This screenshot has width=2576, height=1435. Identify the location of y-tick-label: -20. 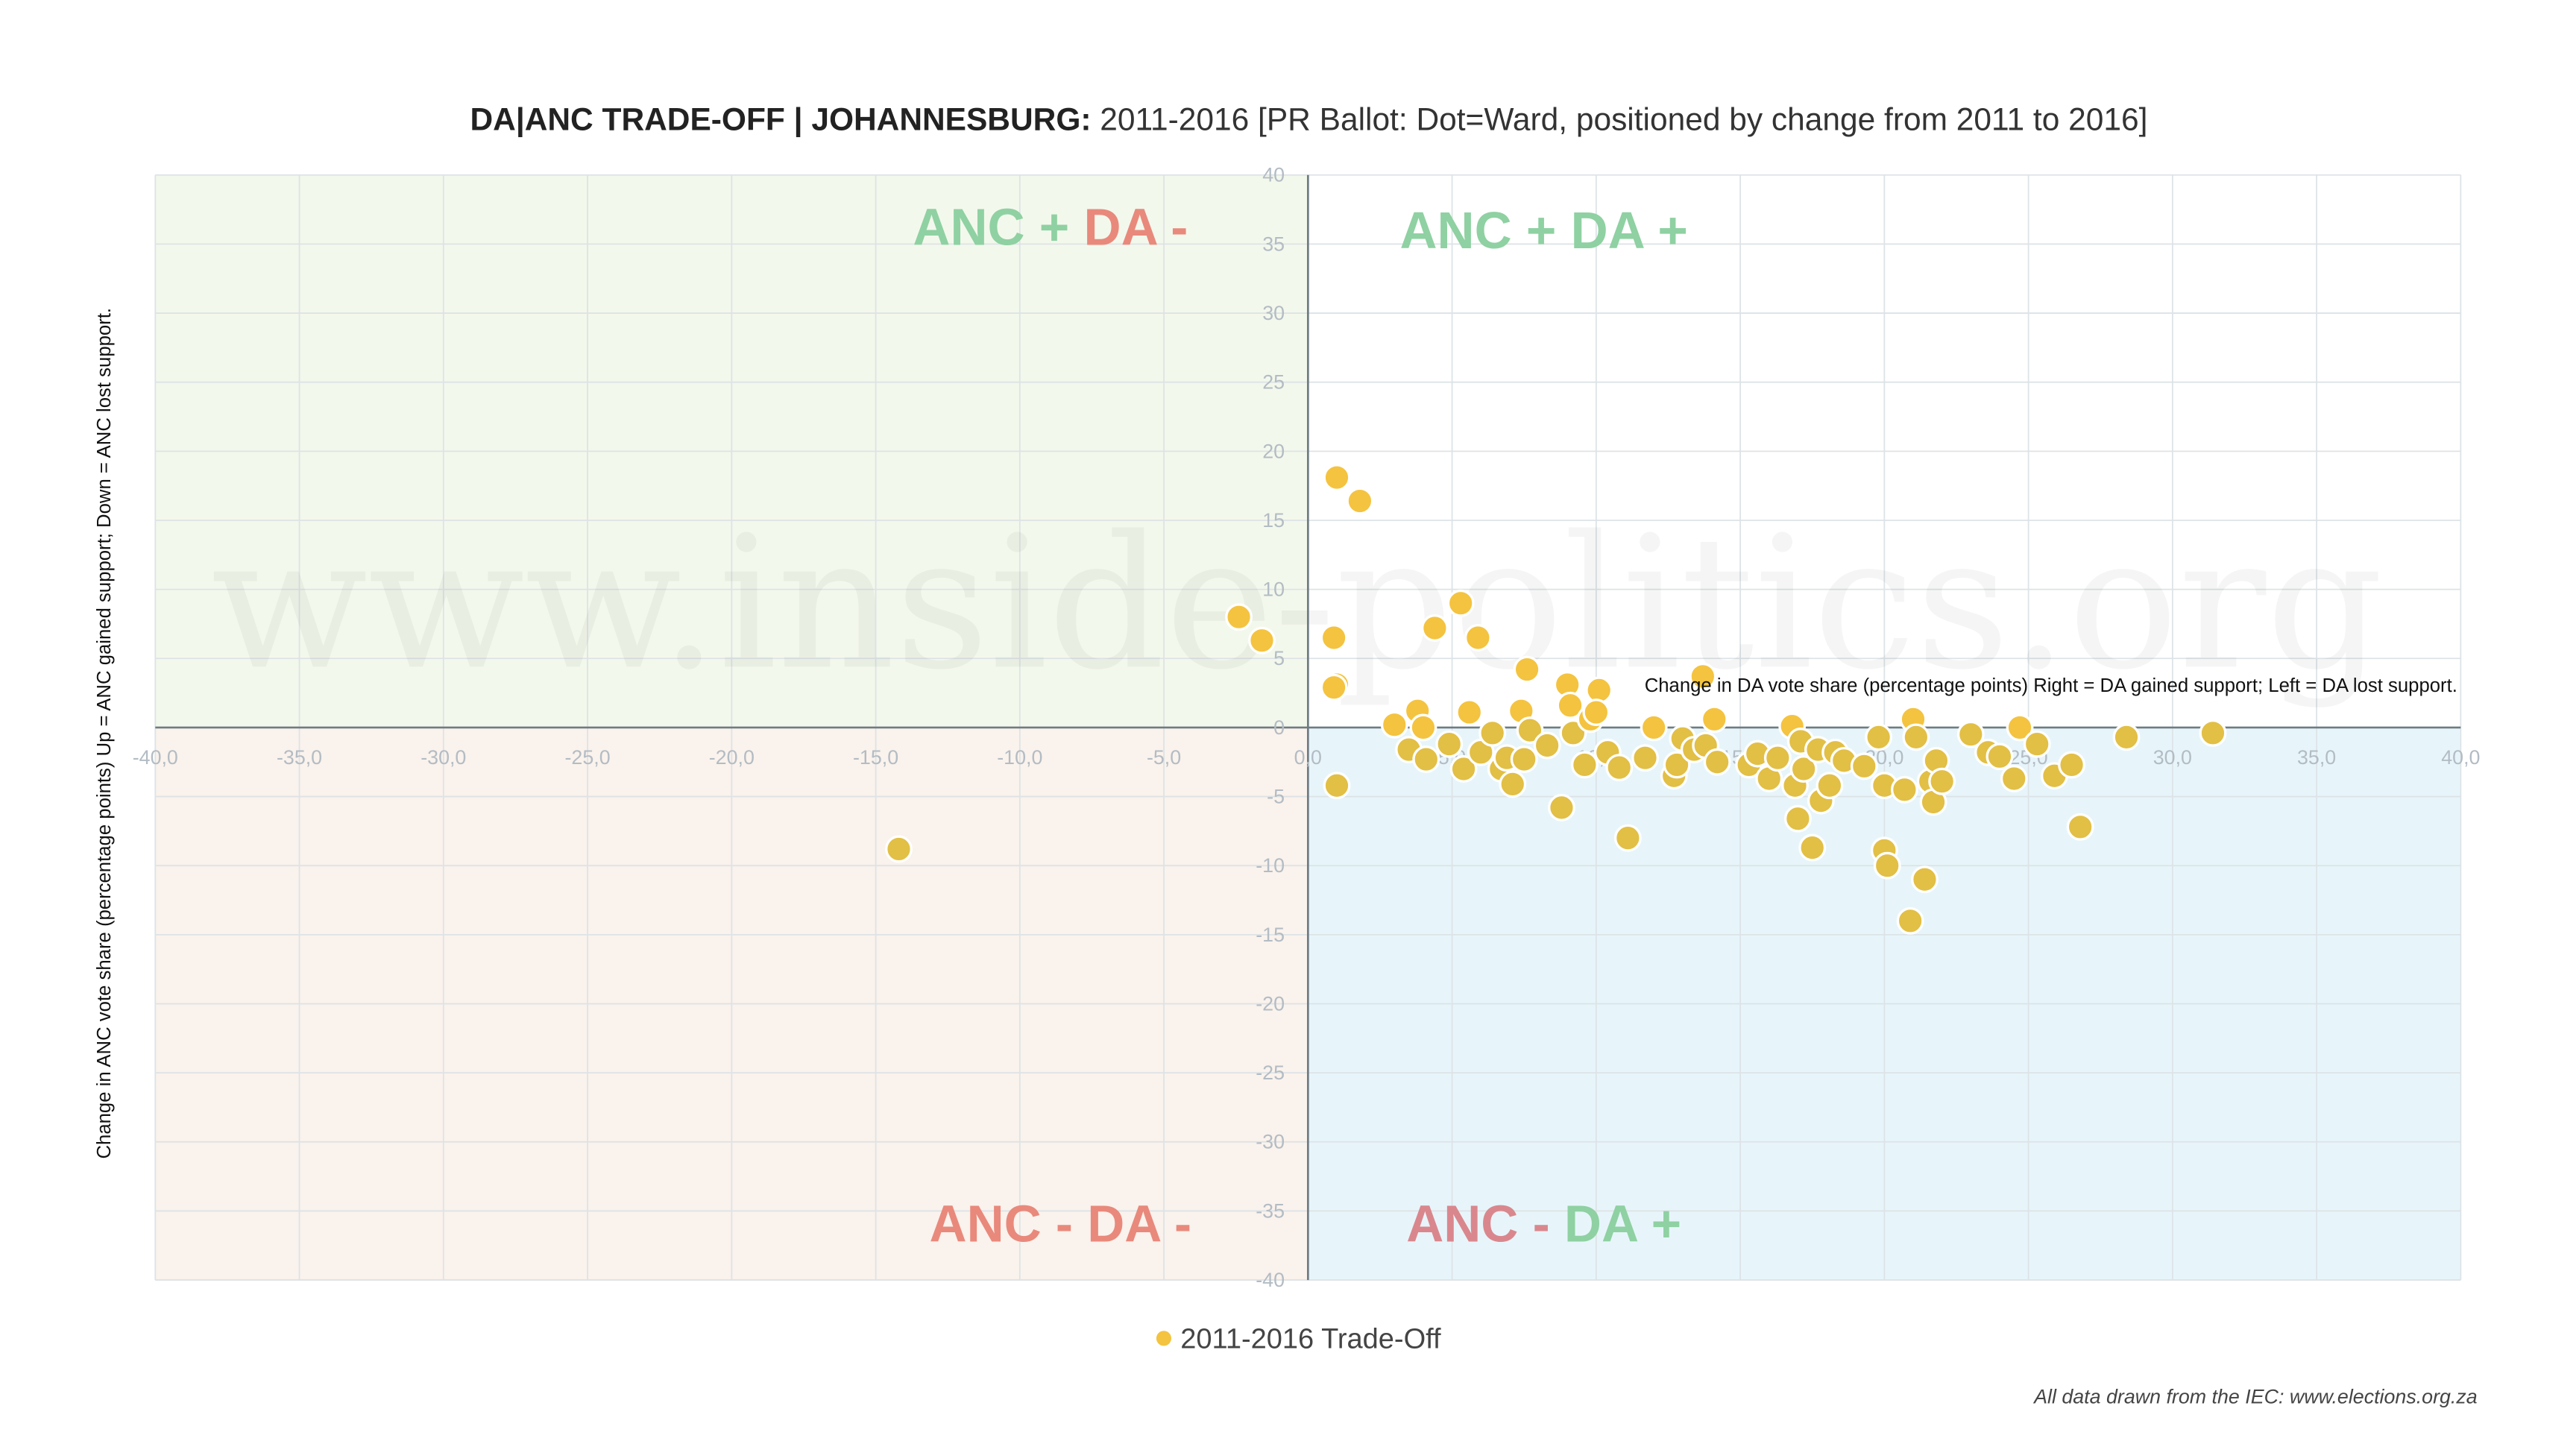
(1270, 1004).